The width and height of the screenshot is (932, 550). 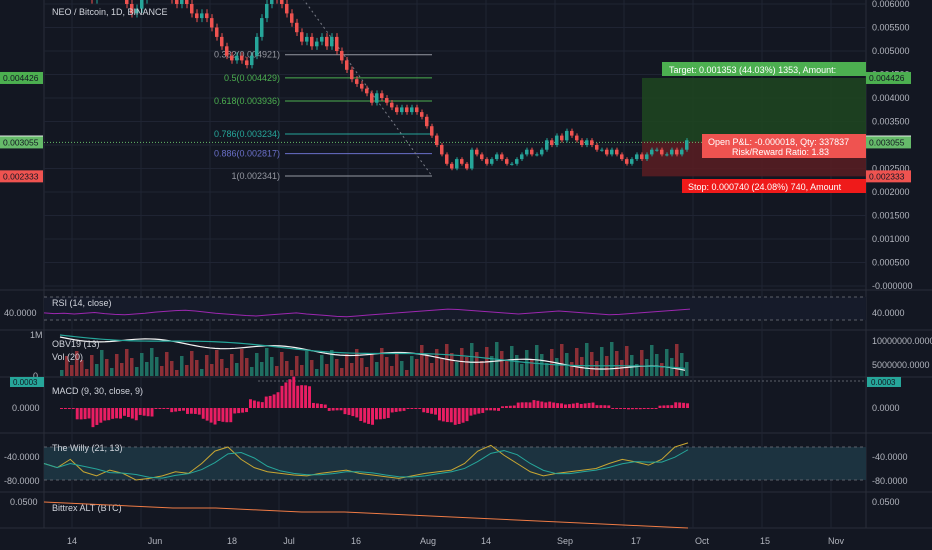 I want to click on alt-series, so click(x=366, y=515).